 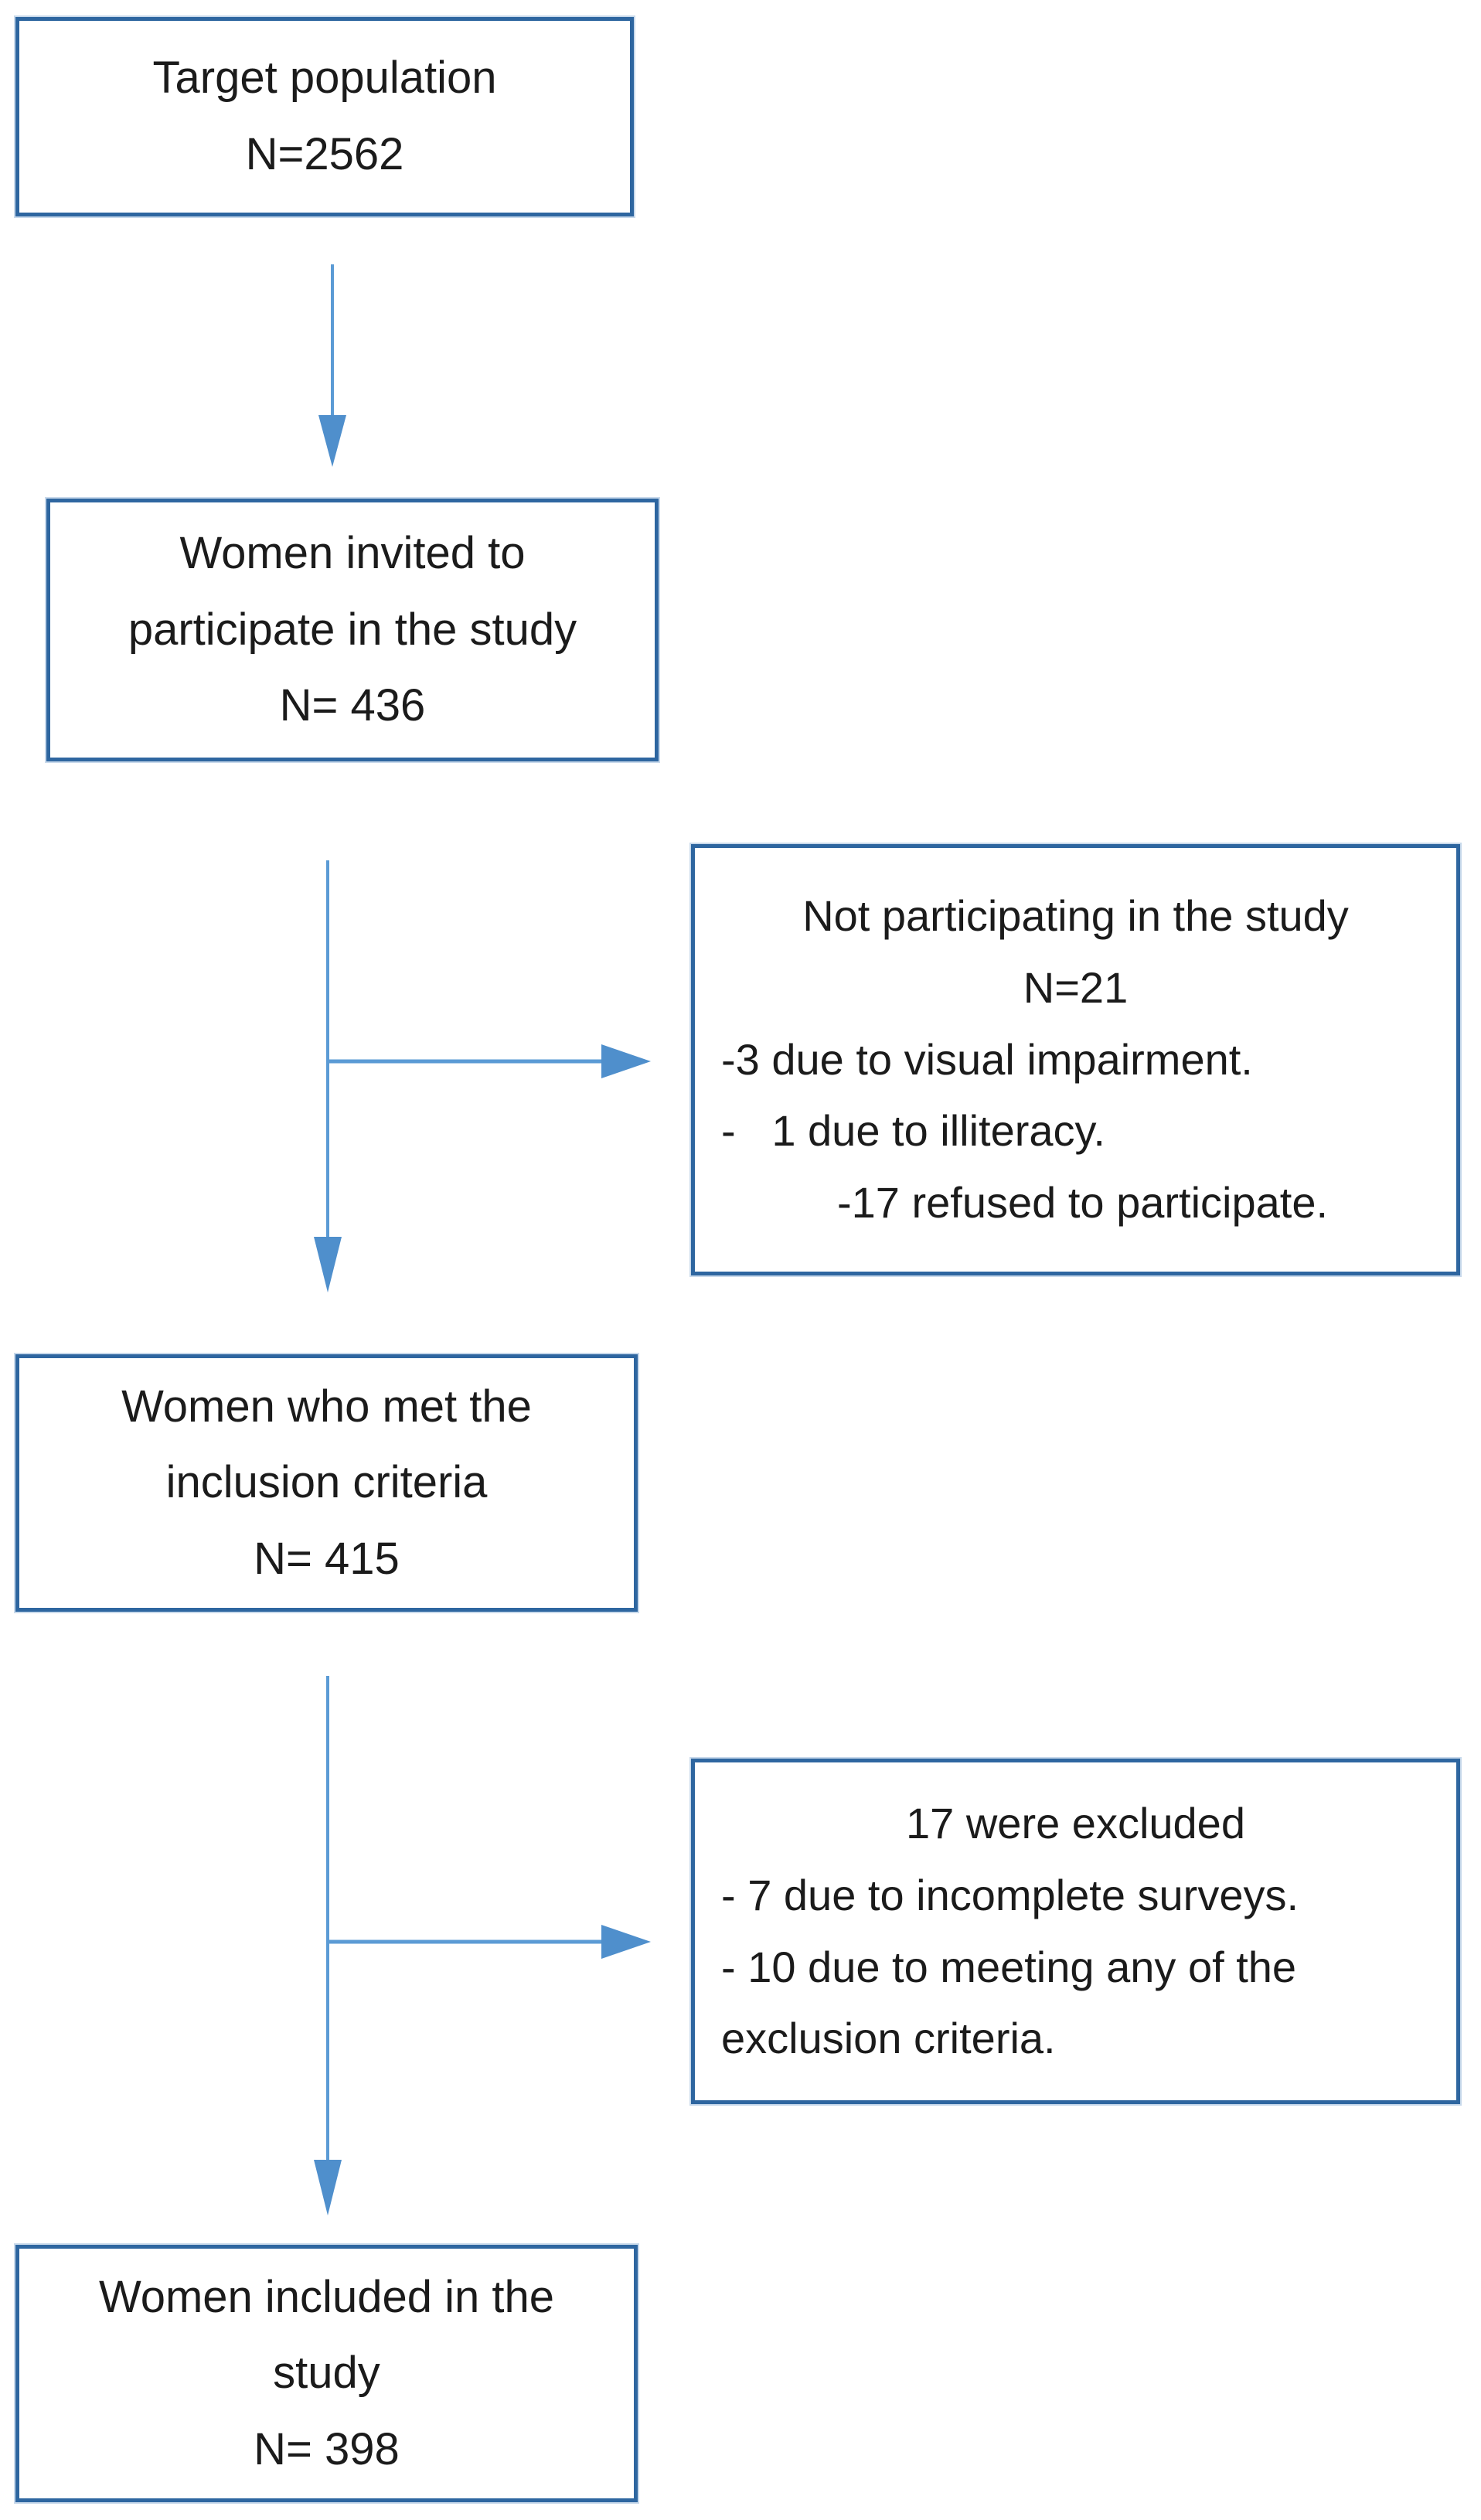 I want to click on arrow-inclusion-to-included, so click(x=328, y=1945).